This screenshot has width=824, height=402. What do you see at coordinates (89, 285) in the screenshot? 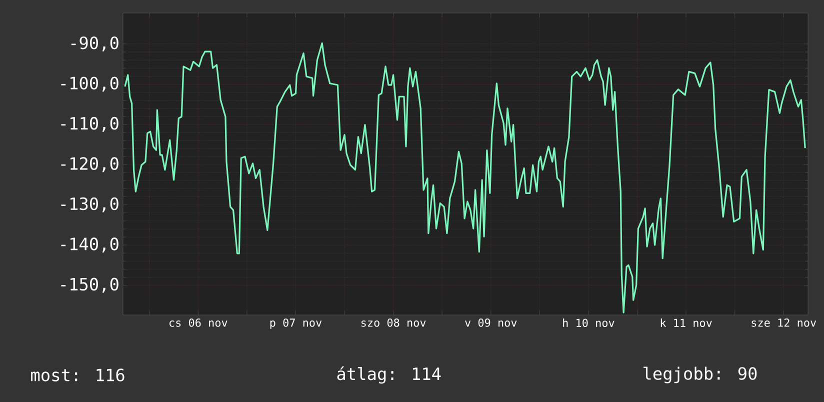
I see `y-tick-label: -150,0` at bounding box center [89, 285].